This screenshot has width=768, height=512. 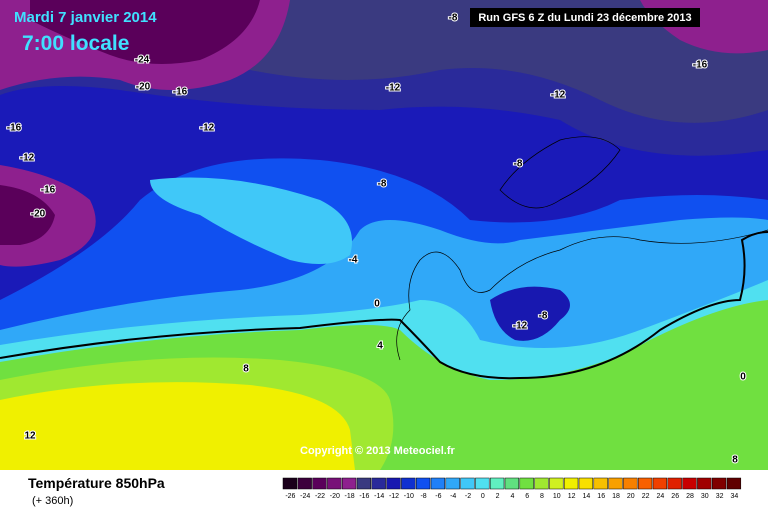 I want to click on run-box, so click(x=585, y=17).